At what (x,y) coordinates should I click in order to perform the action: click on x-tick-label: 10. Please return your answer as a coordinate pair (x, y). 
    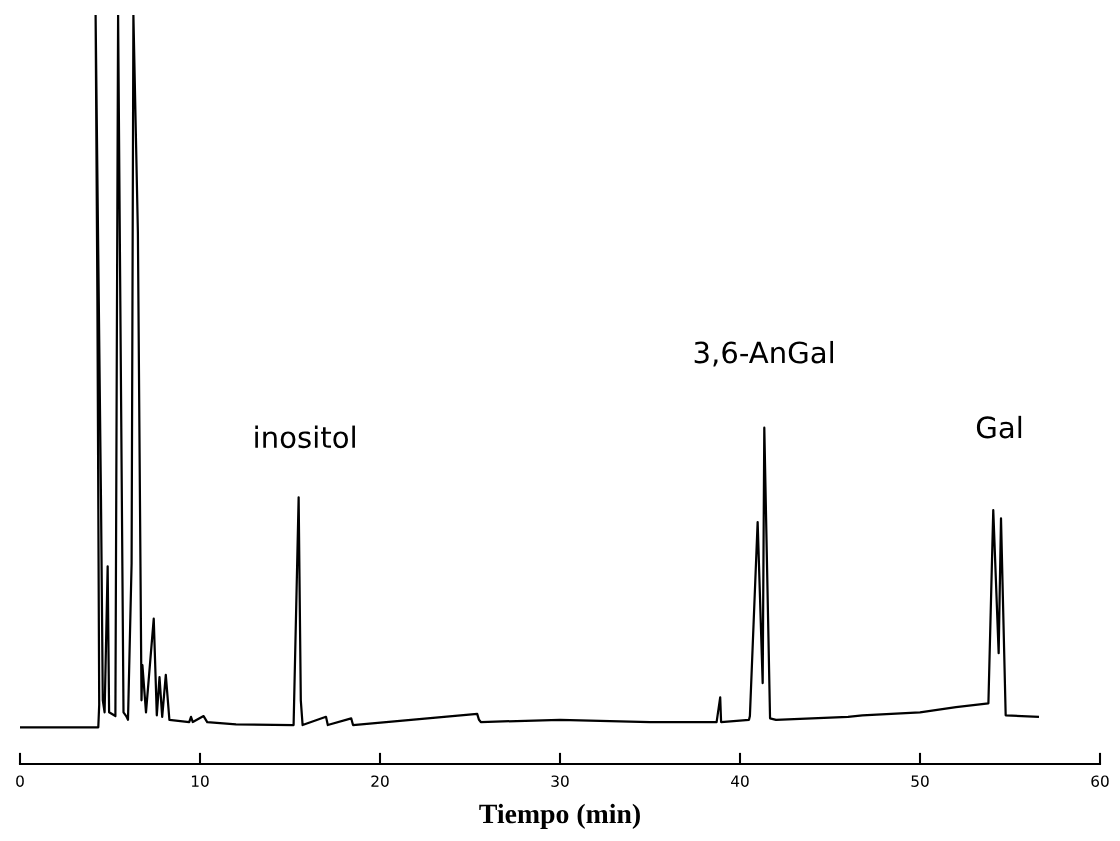
    Looking at the image, I should click on (200, 781).